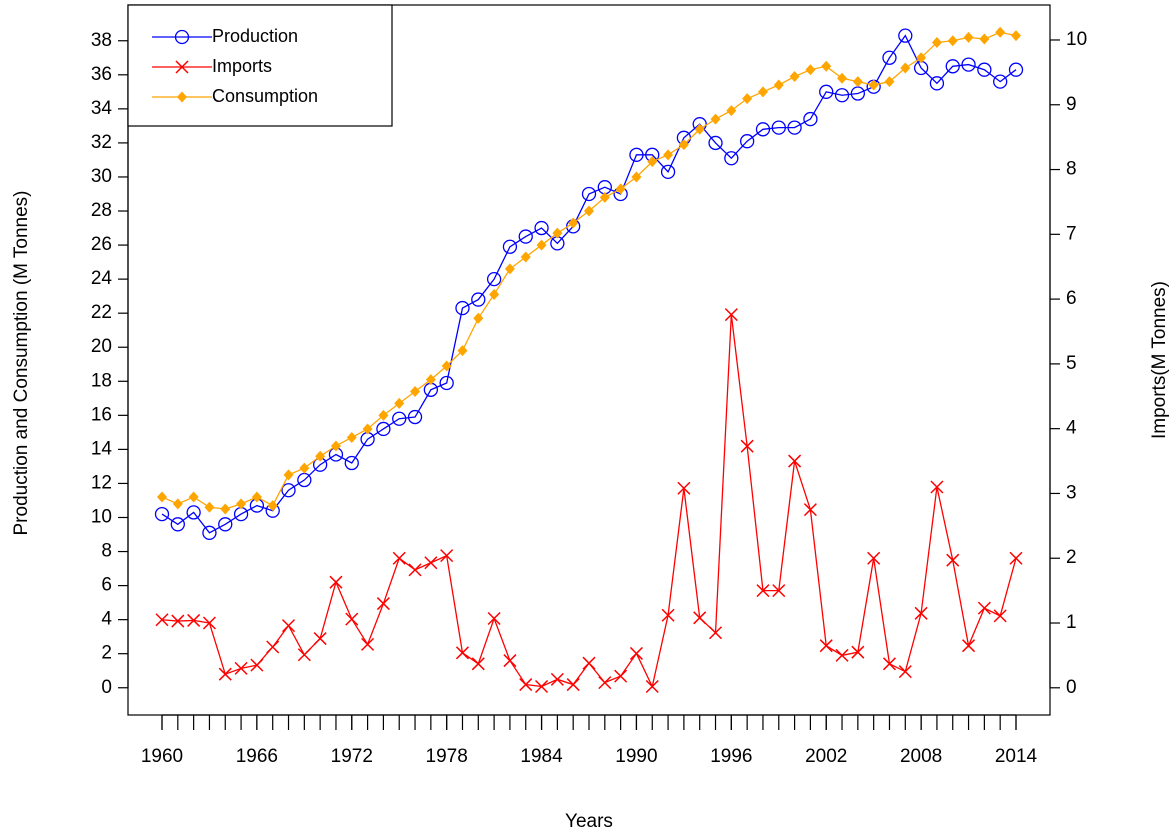  What do you see at coordinates (102, 278) in the screenshot?
I see `y-tick-label: 24` at bounding box center [102, 278].